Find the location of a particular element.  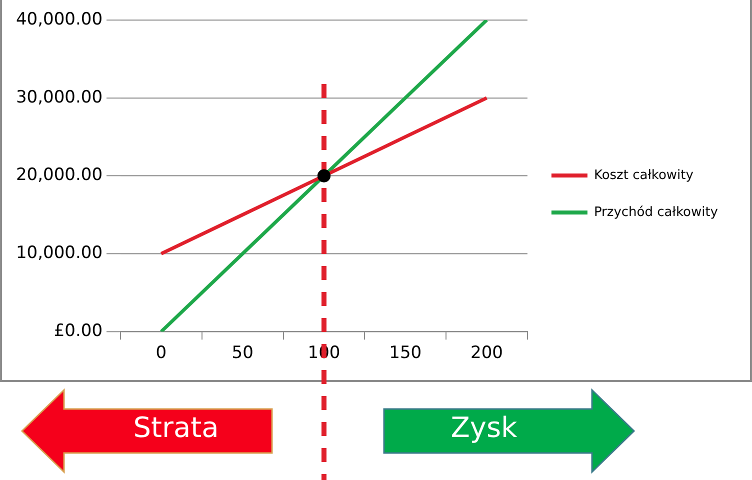

y-tick-label: 40,000.00 is located at coordinates (59, 19).